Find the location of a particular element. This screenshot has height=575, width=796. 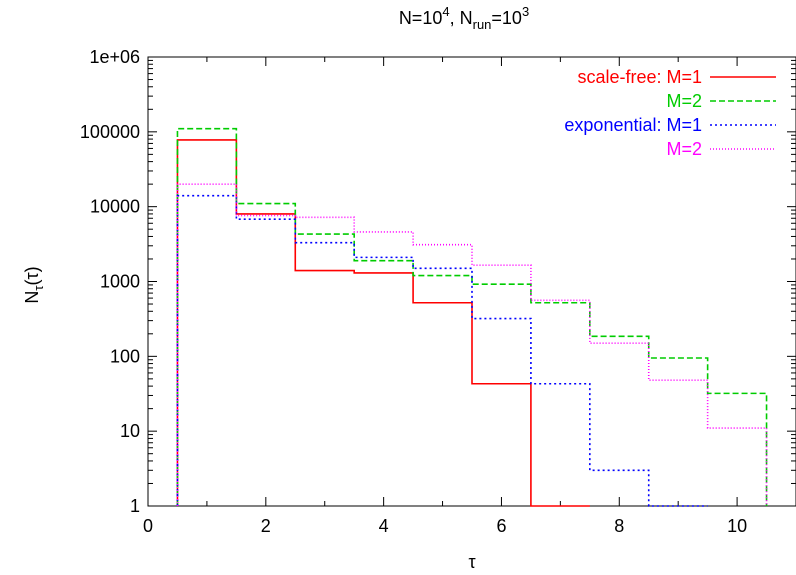

y-tick-label: 100 is located at coordinates (125, 356).